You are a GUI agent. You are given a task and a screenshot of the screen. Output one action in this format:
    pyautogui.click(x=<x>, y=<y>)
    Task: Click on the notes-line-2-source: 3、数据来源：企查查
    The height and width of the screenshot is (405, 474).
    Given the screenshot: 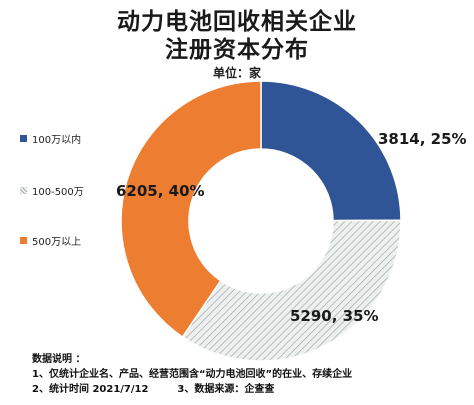 What is the action you would take?
    pyautogui.click(x=226, y=389)
    